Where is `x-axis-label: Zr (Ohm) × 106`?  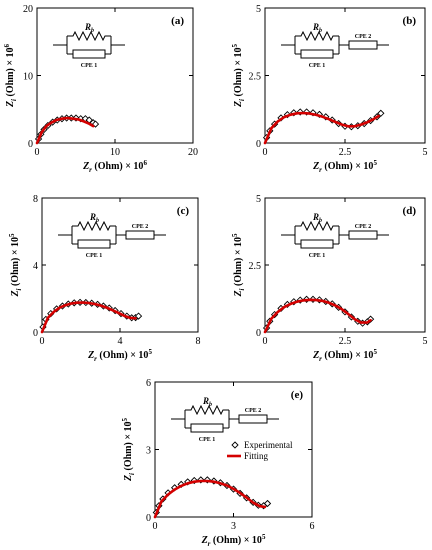
x-axis-label: Zr (Ohm) × 106 is located at coordinates (114, 166).